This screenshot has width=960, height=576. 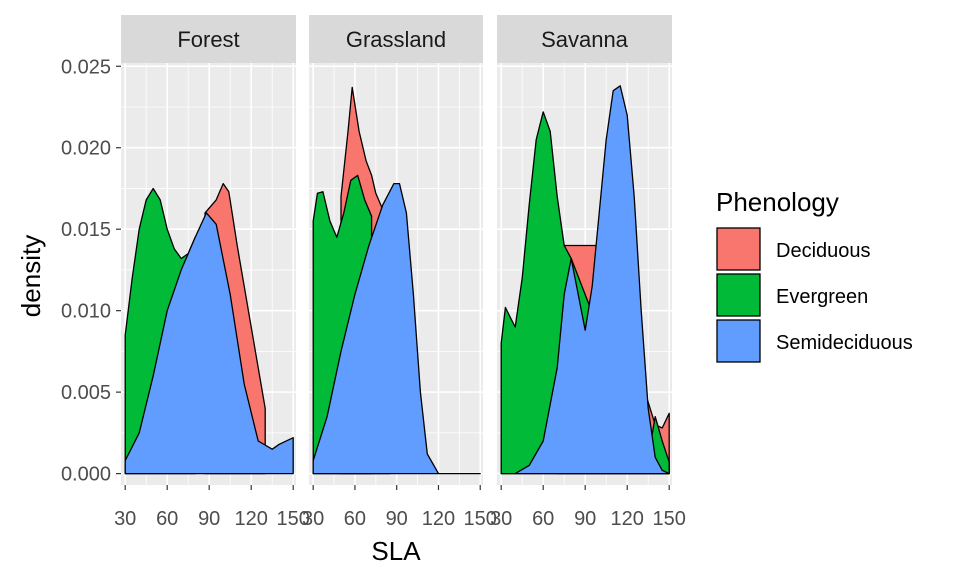 What do you see at coordinates (86, 475) in the screenshot?
I see `y-tick-label: 0.000` at bounding box center [86, 475].